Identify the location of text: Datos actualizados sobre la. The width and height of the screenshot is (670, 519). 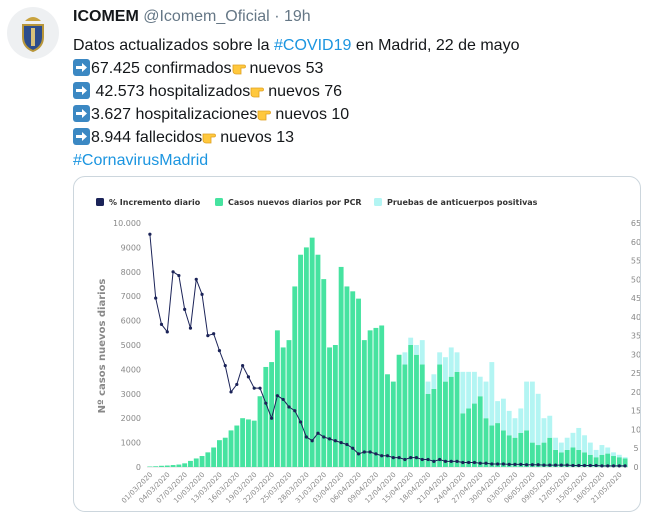
(173, 45).